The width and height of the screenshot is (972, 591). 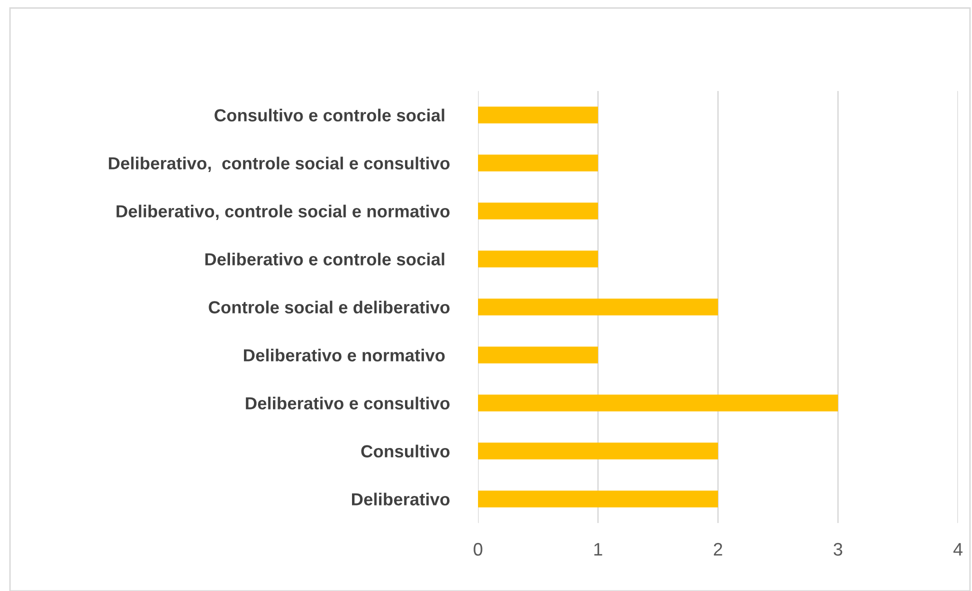 I want to click on x-tick-label: 0, so click(x=478, y=549).